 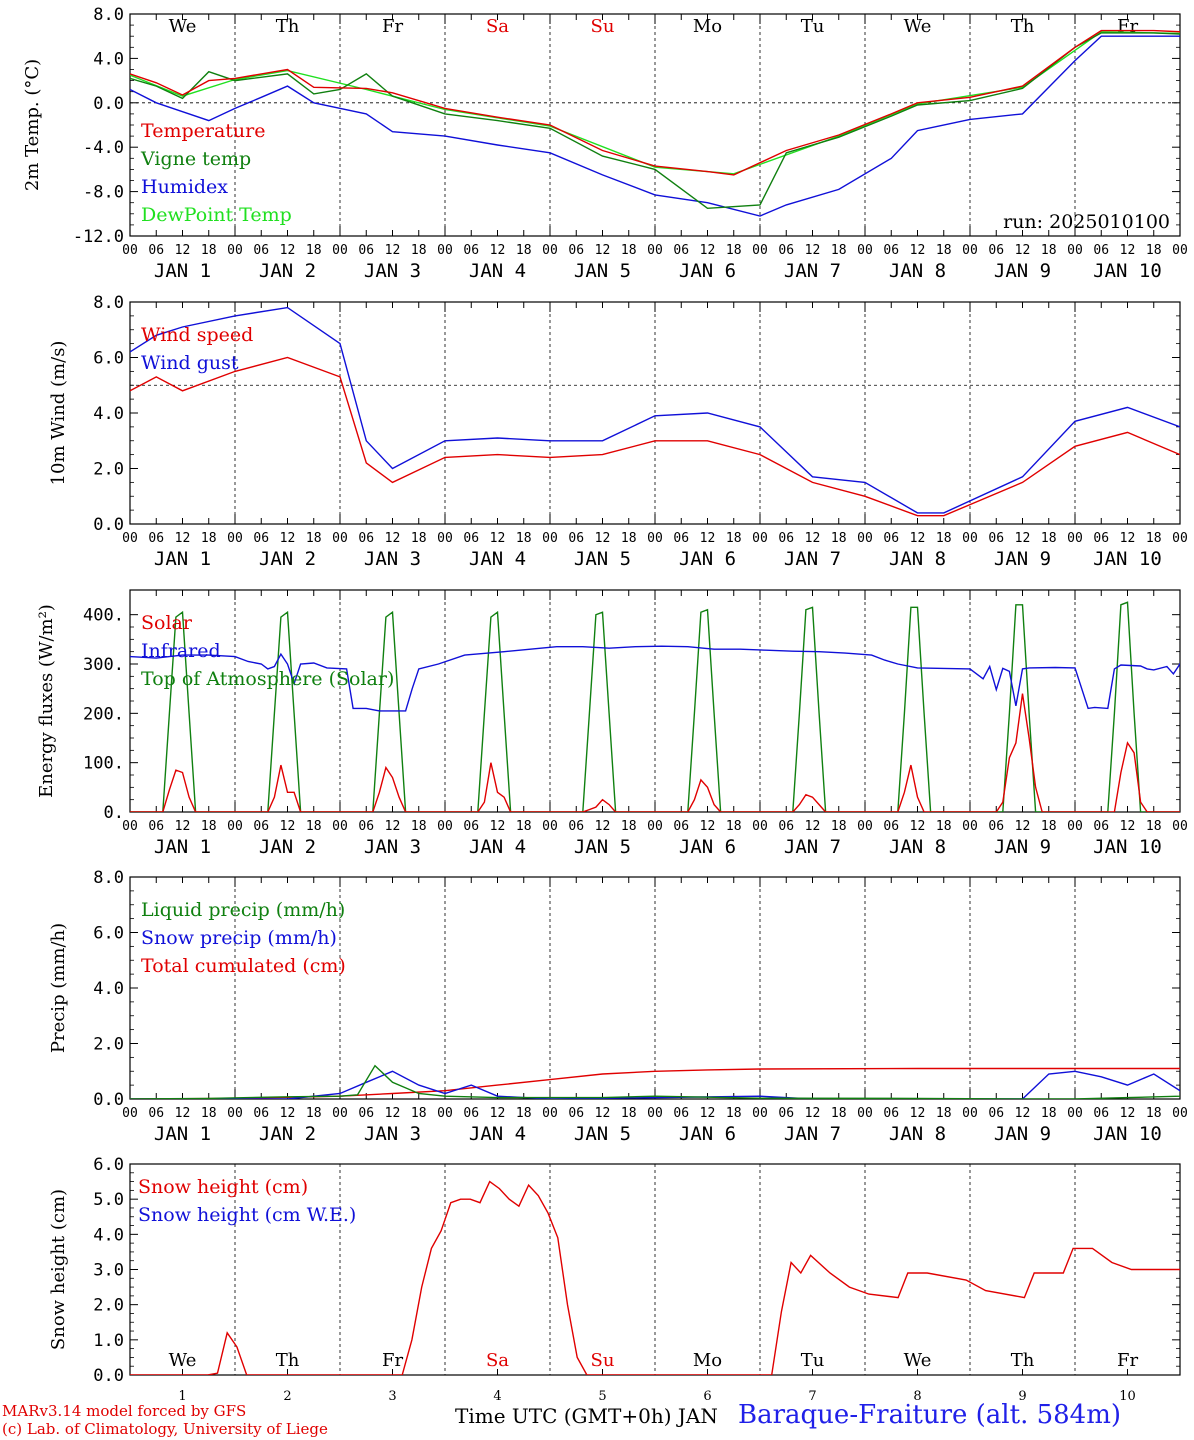 What do you see at coordinates (813, 26) in the screenshot?
I see `weekday-label: Tu` at bounding box center [813, 26].